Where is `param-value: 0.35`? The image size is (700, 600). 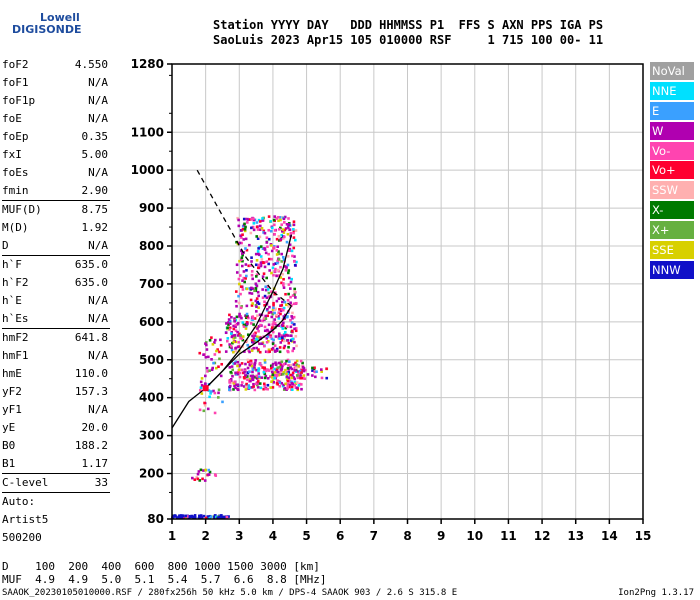 param-value: 0.35 is located at coordinates (95, 136).